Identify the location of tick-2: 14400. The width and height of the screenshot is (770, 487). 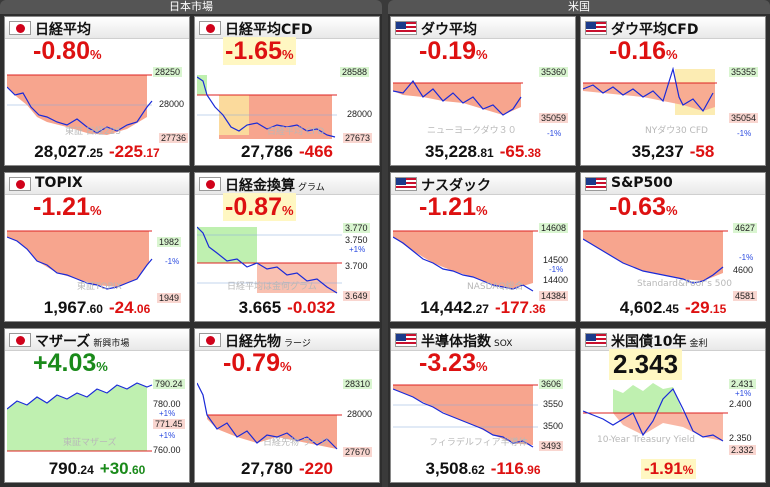
(556, 280).